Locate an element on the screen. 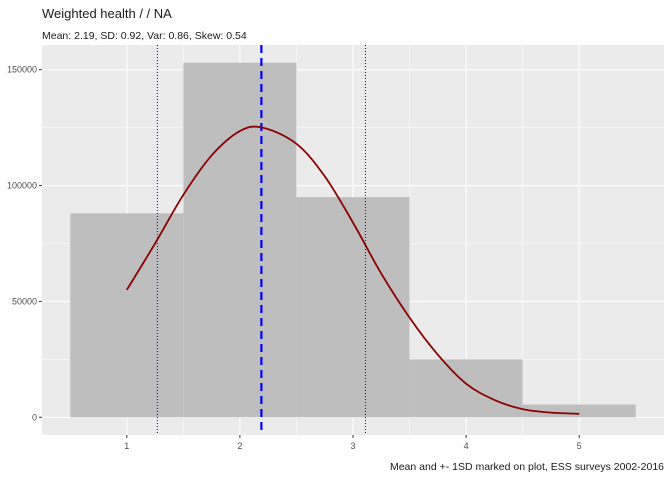 The image size is (672, 480). x-tick-label: 5 is located at coordinates (579, 446).